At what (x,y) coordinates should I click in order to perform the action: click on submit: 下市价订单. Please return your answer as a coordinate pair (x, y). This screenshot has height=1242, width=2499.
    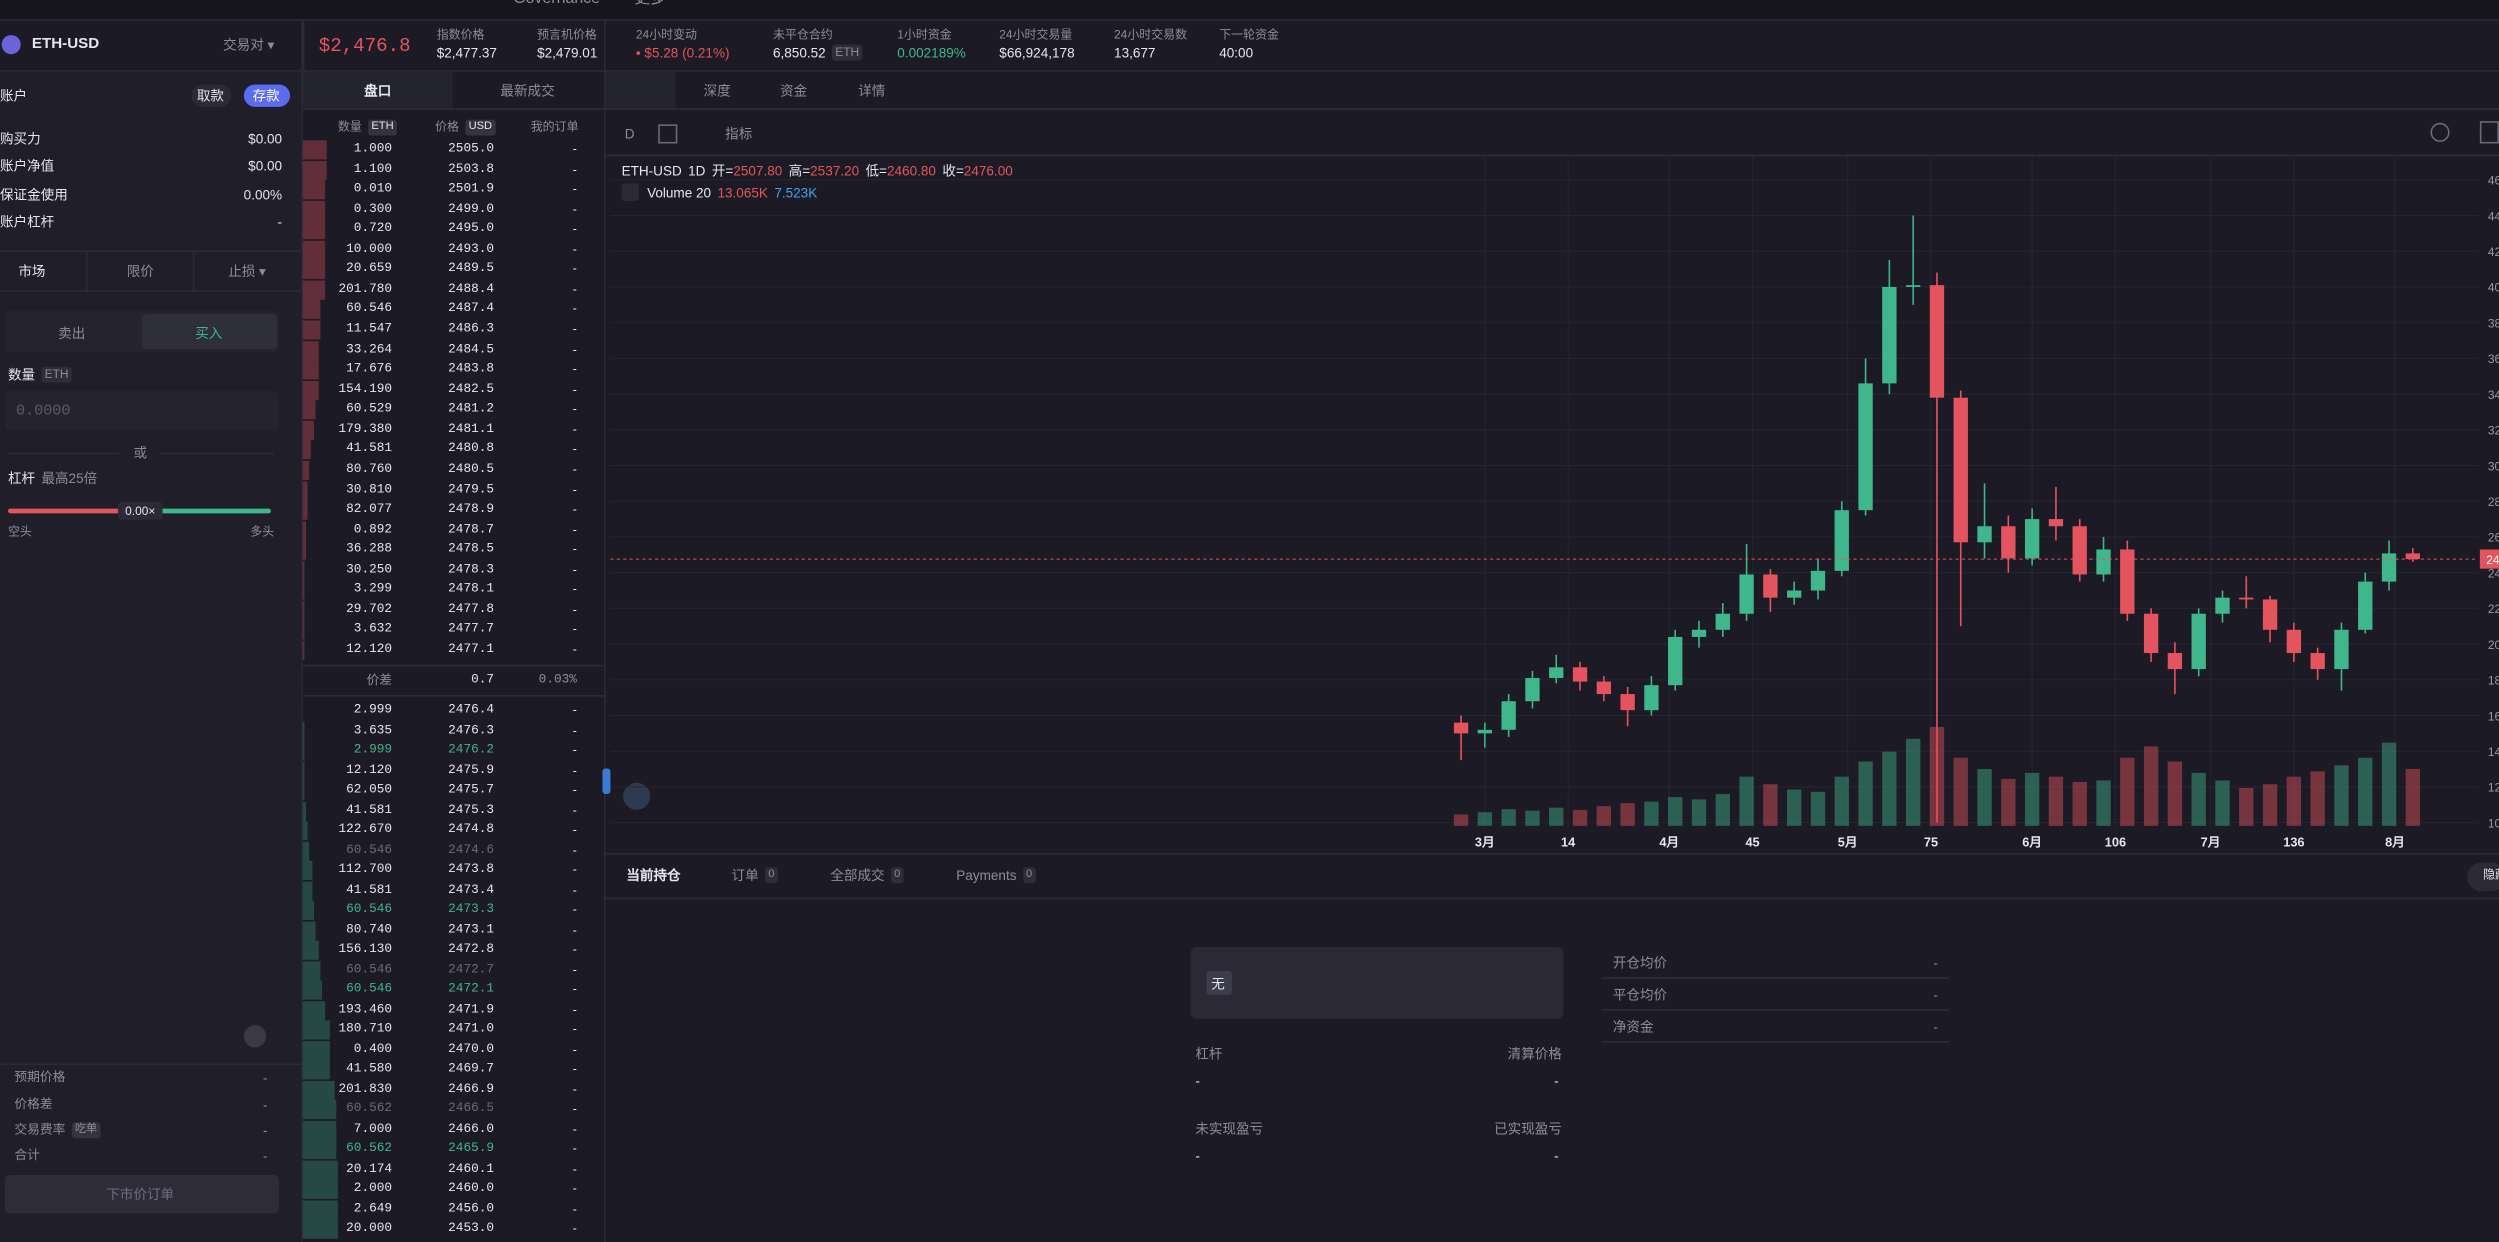
    Looking at the image, I should click on (140, 1194).